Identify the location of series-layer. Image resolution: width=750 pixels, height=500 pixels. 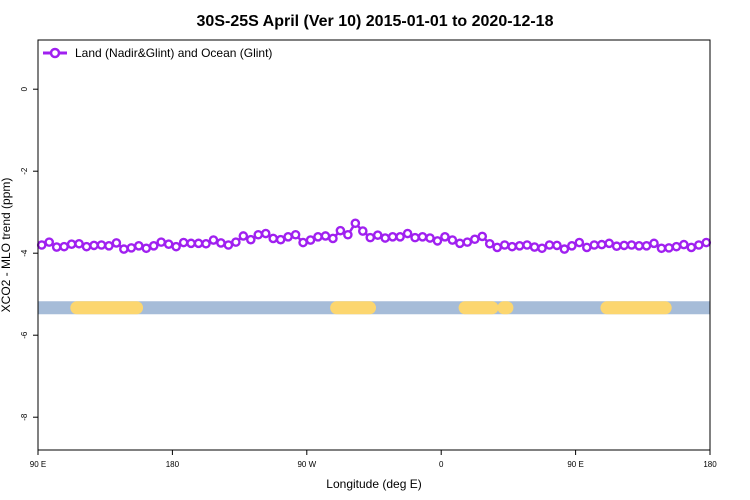
(374, 236).